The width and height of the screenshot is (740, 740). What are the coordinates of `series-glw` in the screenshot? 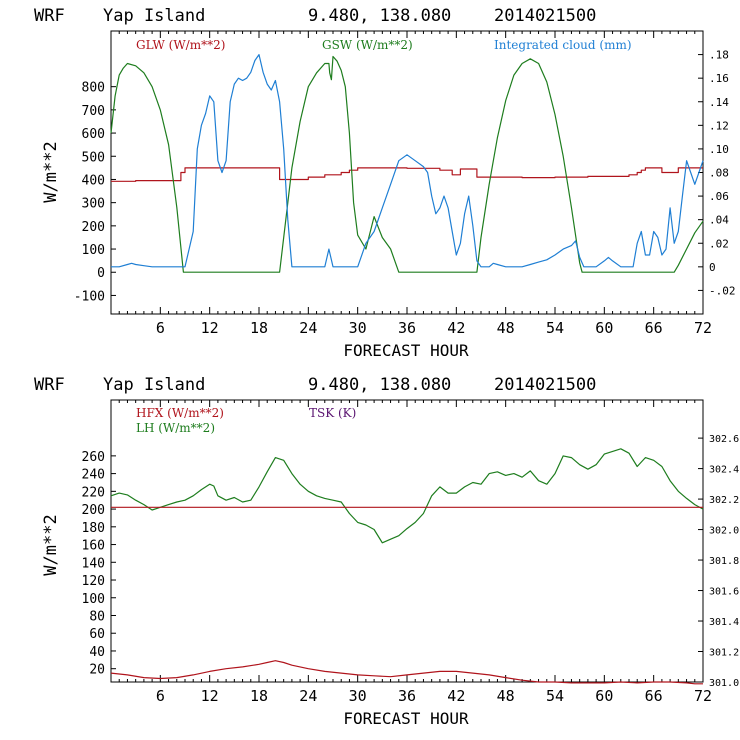 It's located at (407, 174).